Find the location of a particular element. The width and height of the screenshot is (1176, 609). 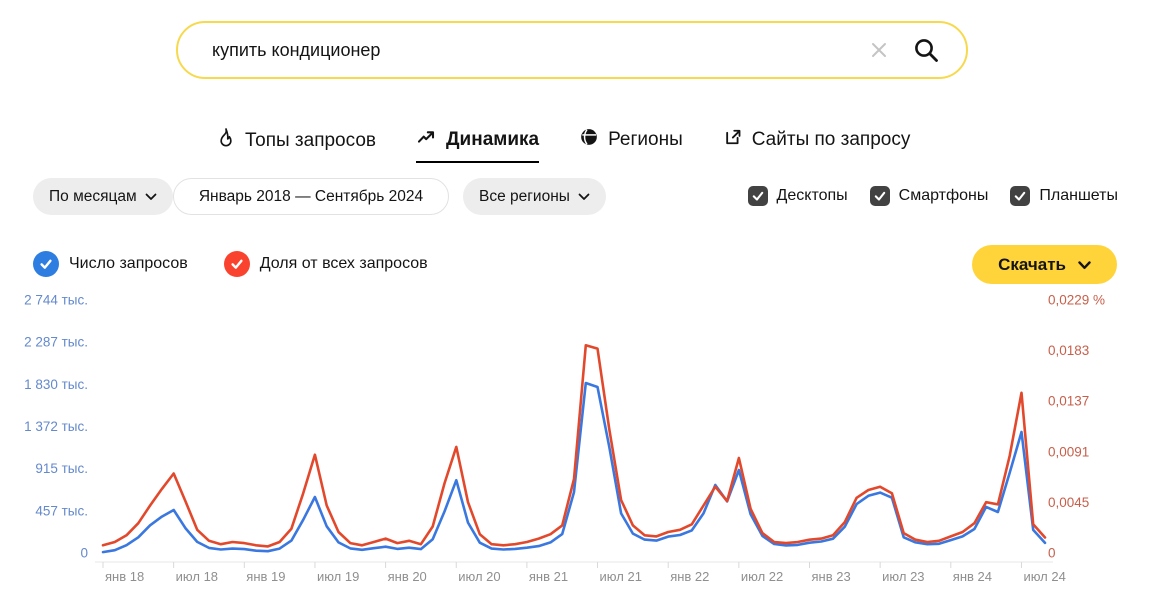

tab-sites-by-query: Сайты по запросу is located at coordinates (817, 145).